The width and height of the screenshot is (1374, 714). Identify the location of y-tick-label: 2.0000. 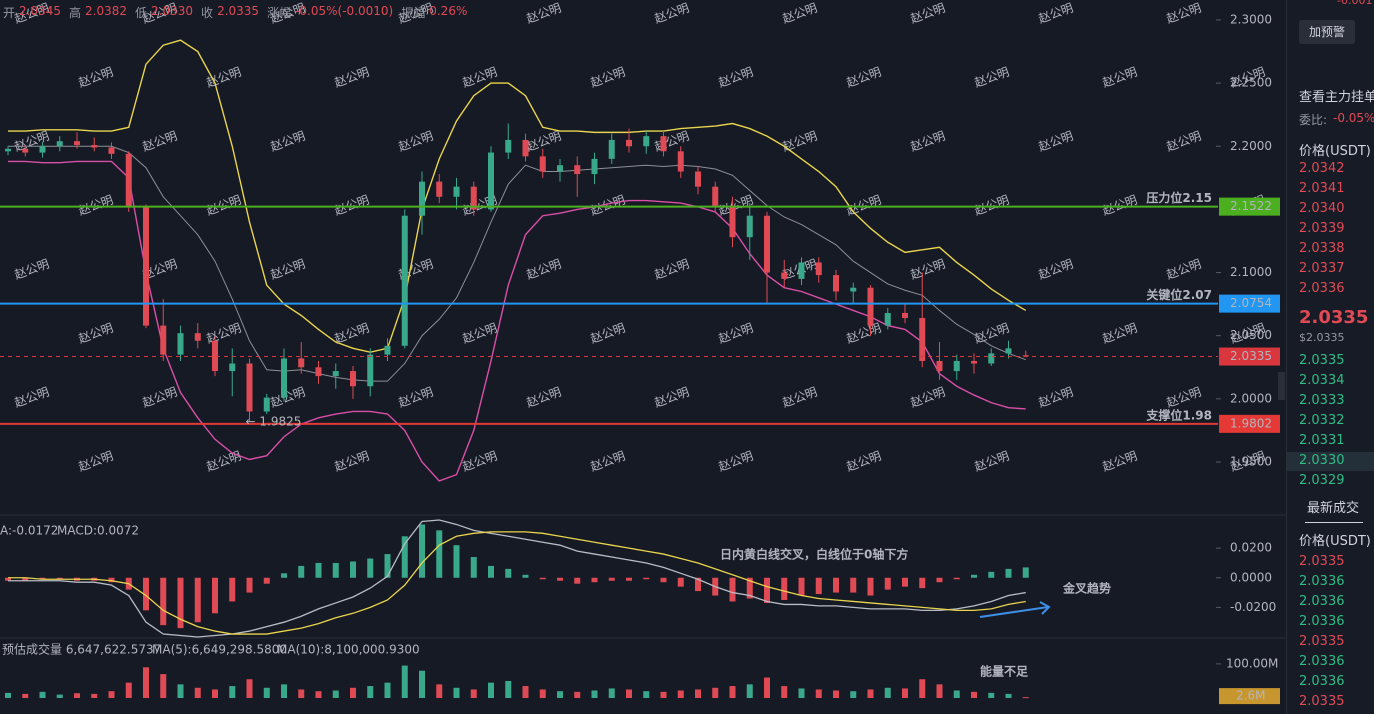
(1251, 398).